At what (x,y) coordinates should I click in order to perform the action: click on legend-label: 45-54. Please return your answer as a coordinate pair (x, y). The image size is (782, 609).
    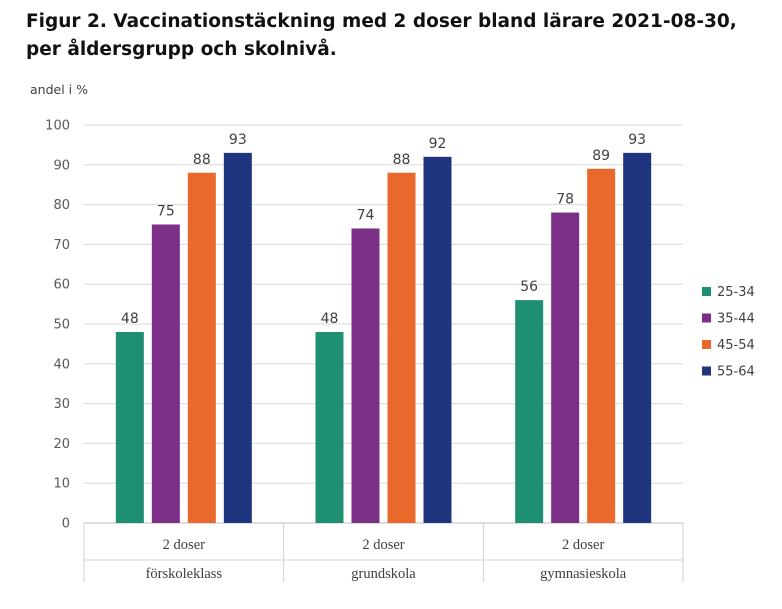
    Looking at the image, I should click on (736, 345).